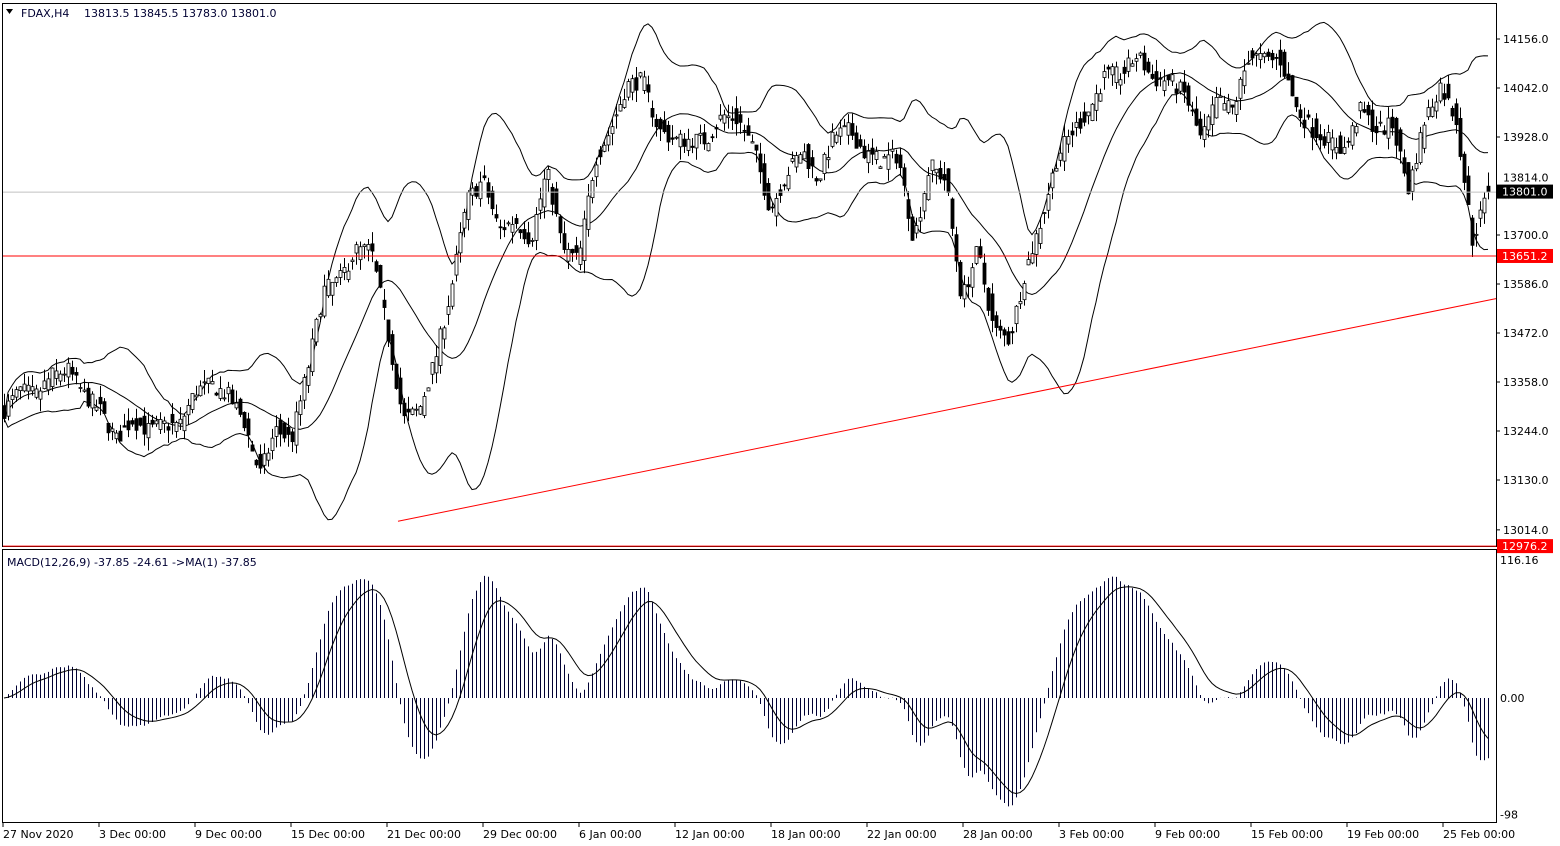  What do you see at coordinates (1287, 834) in the screenshot?
I see `time-tick-label: 15 Feb 00:00` at bounding box center [1287, 834].